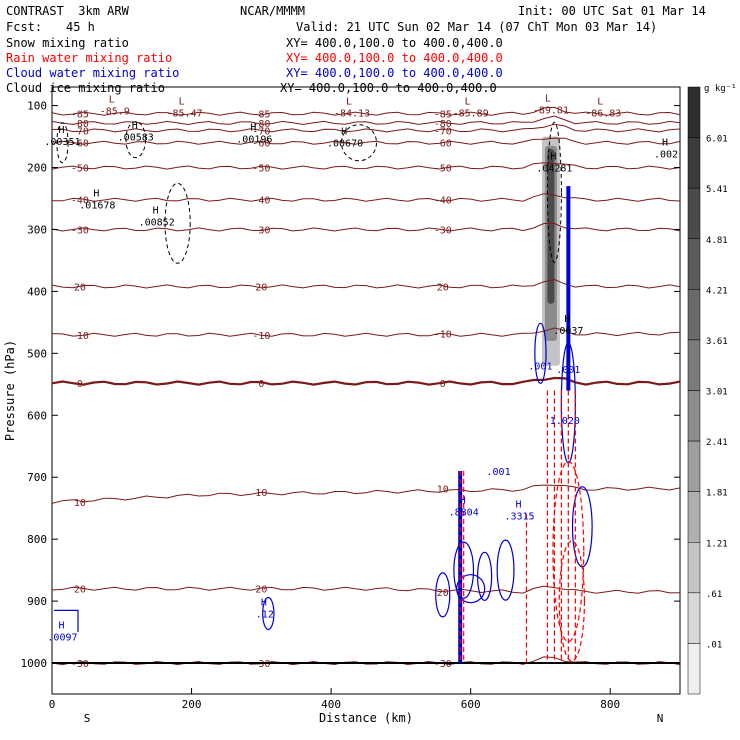 Image resolution: width=740 pixels, height=740 pixels. What do you see at coordinates (261, 131) in the screenshot?
I see `isotherm-label-10-1: -70` at bounding box center [261, 131].